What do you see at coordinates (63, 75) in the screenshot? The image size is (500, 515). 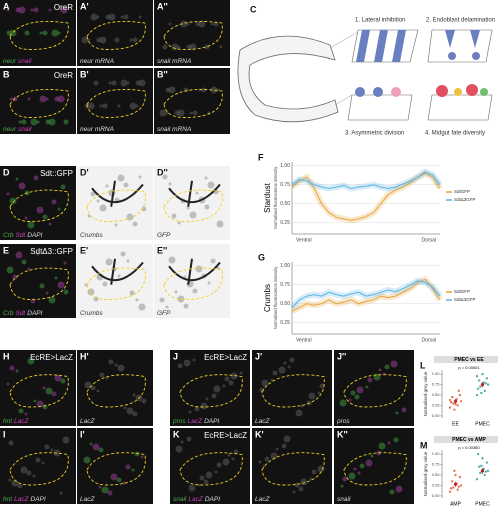 I see `panel-title: OreR` at bounding box center [63, 75].